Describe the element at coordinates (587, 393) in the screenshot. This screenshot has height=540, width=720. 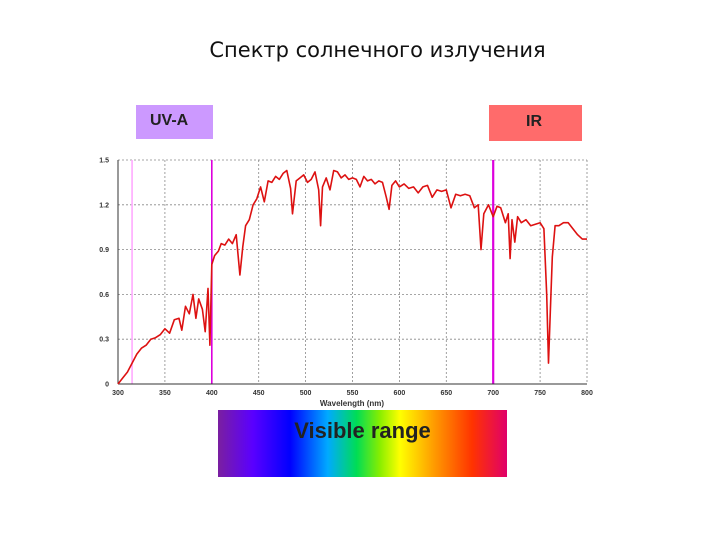
I see `x-tick-label: 800` at that location.